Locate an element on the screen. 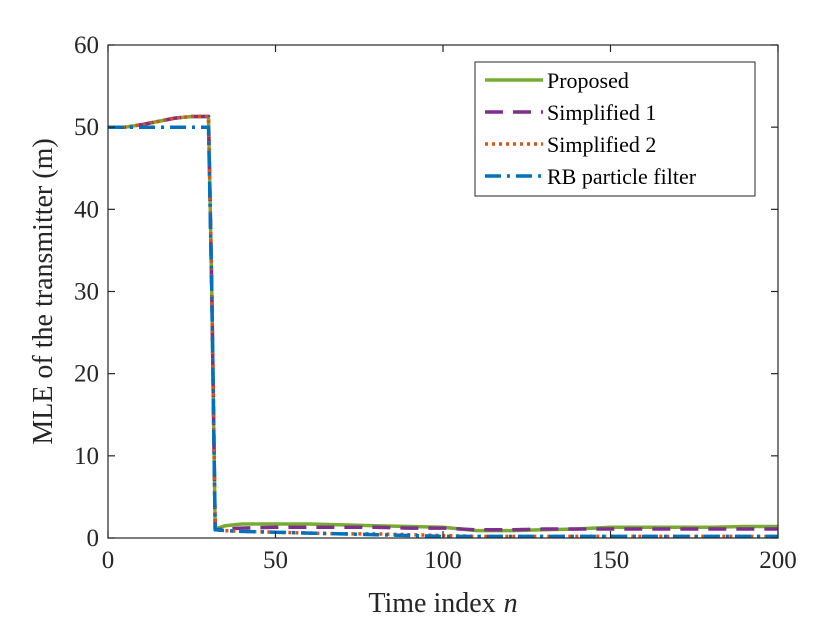 This screenshot has width=830, height=623. x-axis-label-text: Time index is located at coordinates (431, 603).